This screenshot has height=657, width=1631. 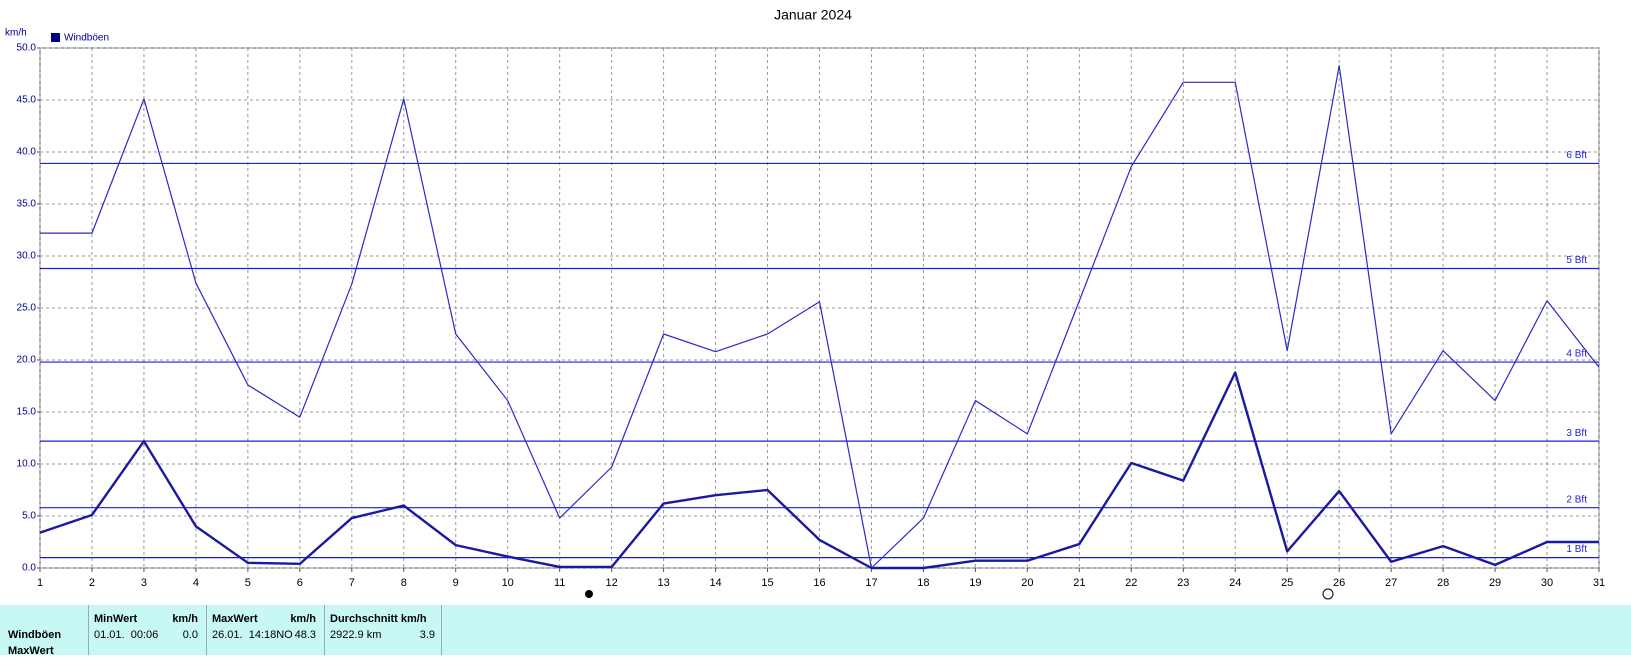 I want to click on x-tick-label: 5, so click(x=248, y=583).